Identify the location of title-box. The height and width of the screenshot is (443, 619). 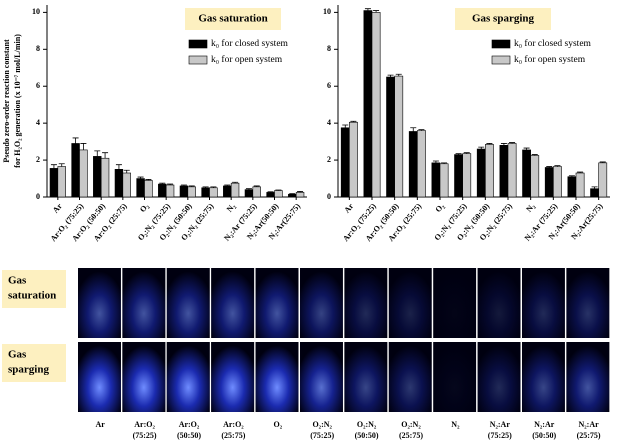
(233, 19).